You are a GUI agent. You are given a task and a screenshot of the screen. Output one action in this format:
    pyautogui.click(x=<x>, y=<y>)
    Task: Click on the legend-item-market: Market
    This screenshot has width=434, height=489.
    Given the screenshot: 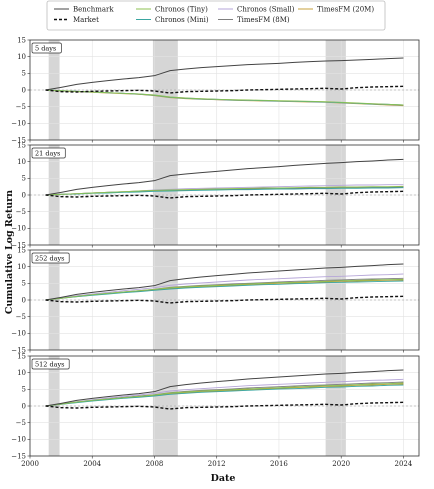 What is the action you would take?
    pyautogui.click(x=76, y=20)
    